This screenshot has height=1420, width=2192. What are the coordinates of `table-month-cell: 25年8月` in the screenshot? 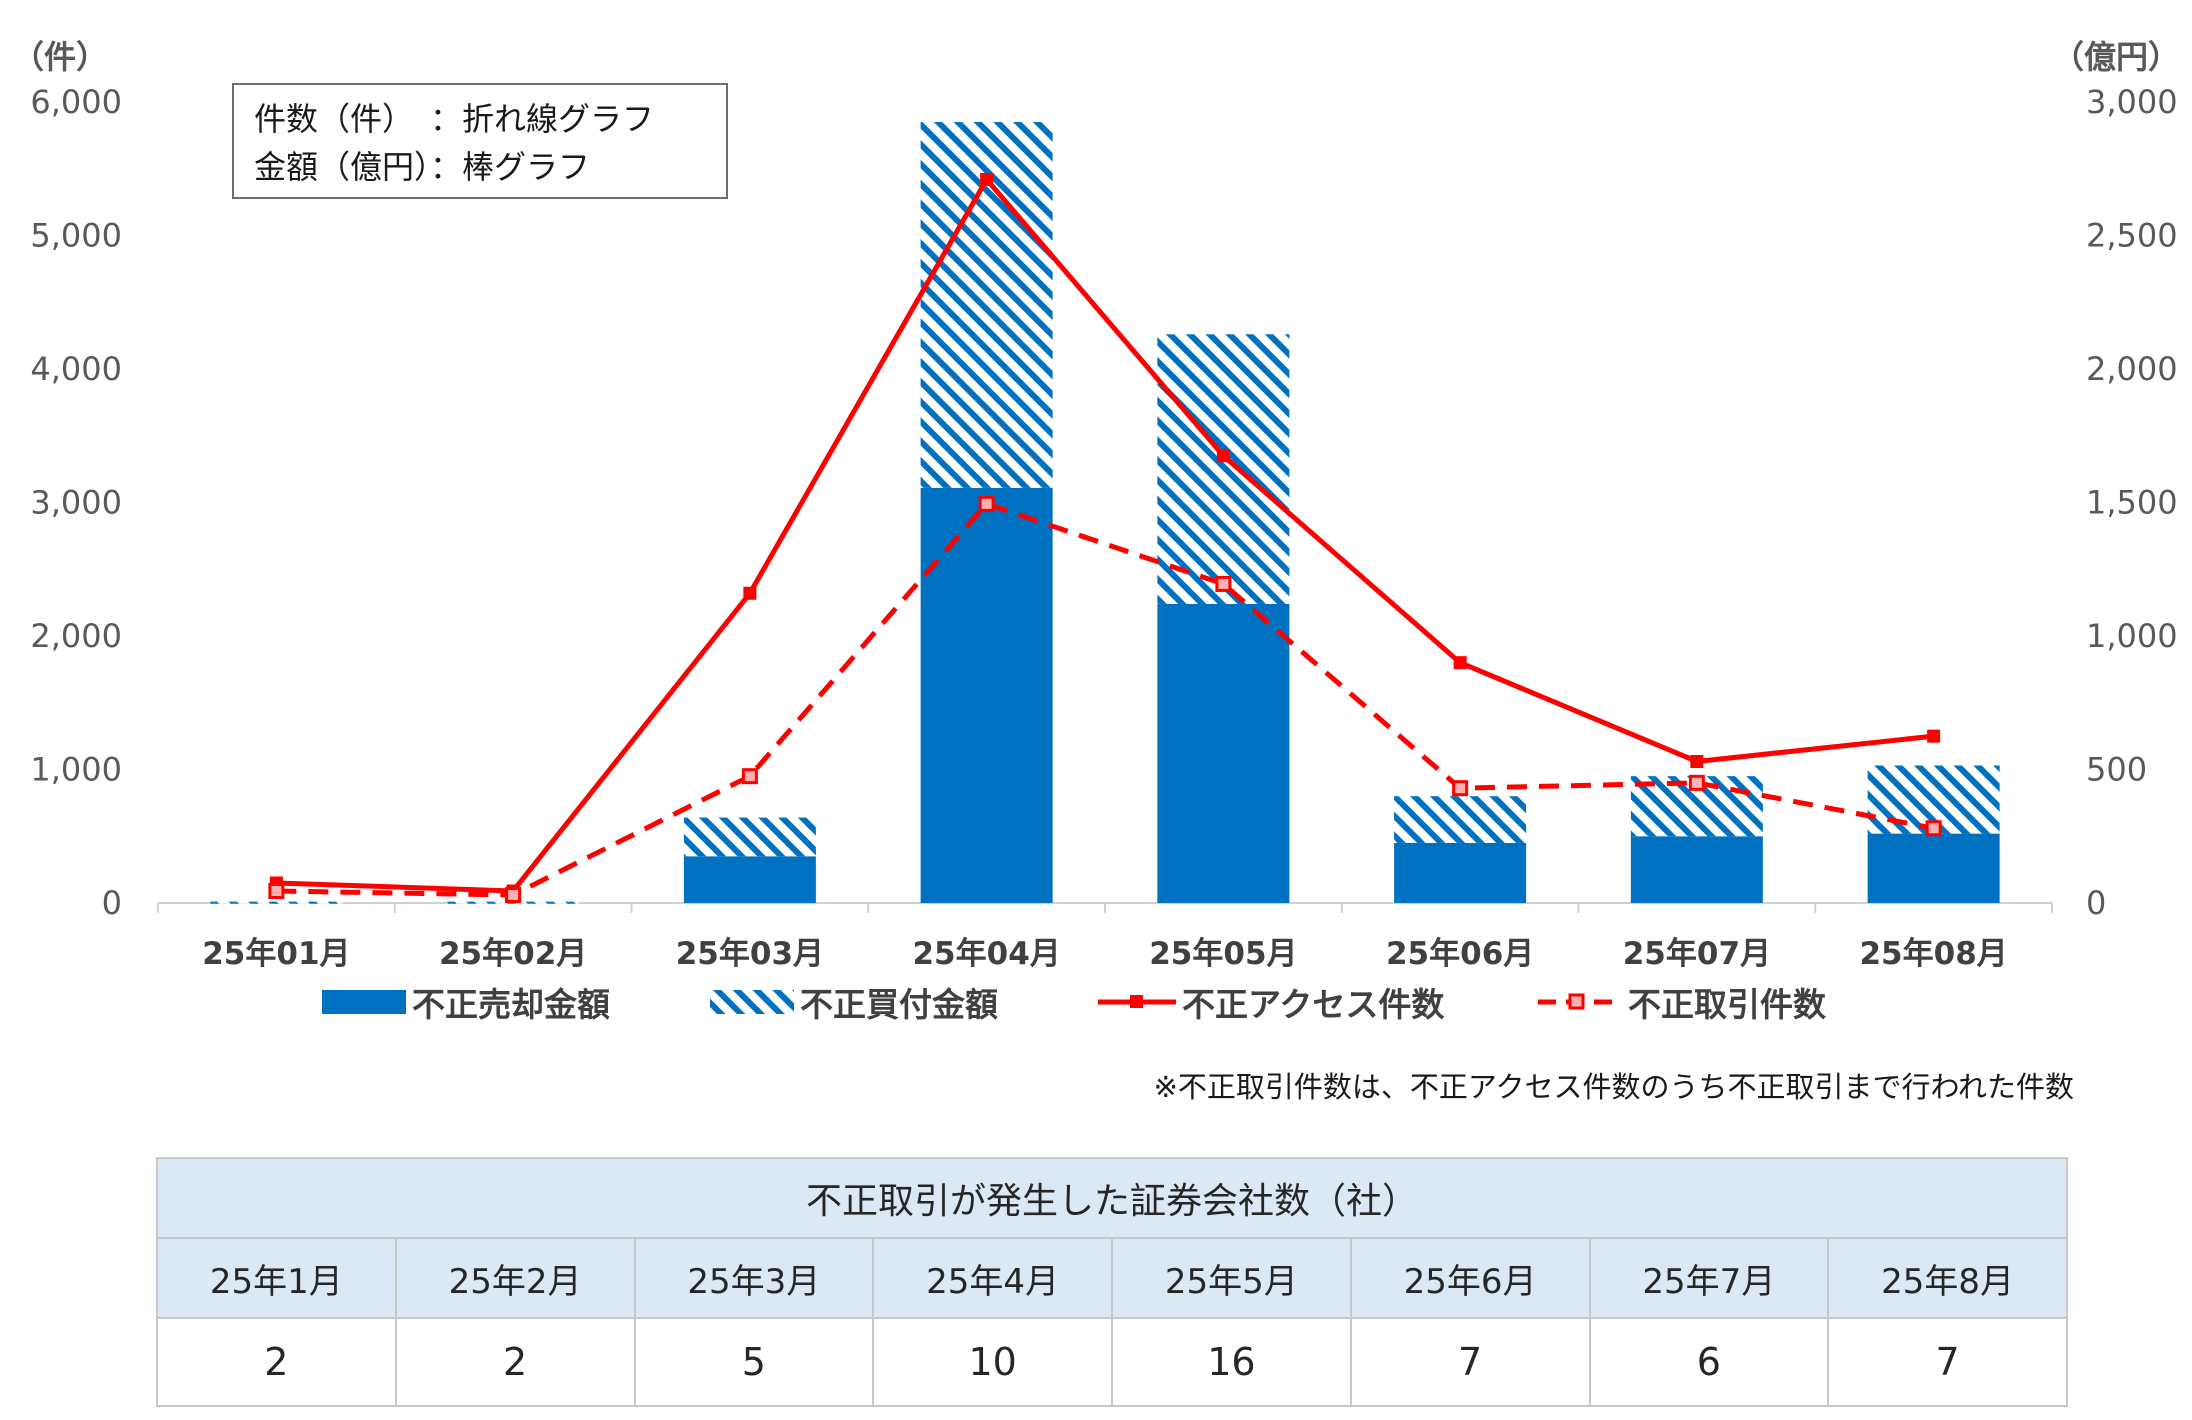 It's located at (1947, 1278).